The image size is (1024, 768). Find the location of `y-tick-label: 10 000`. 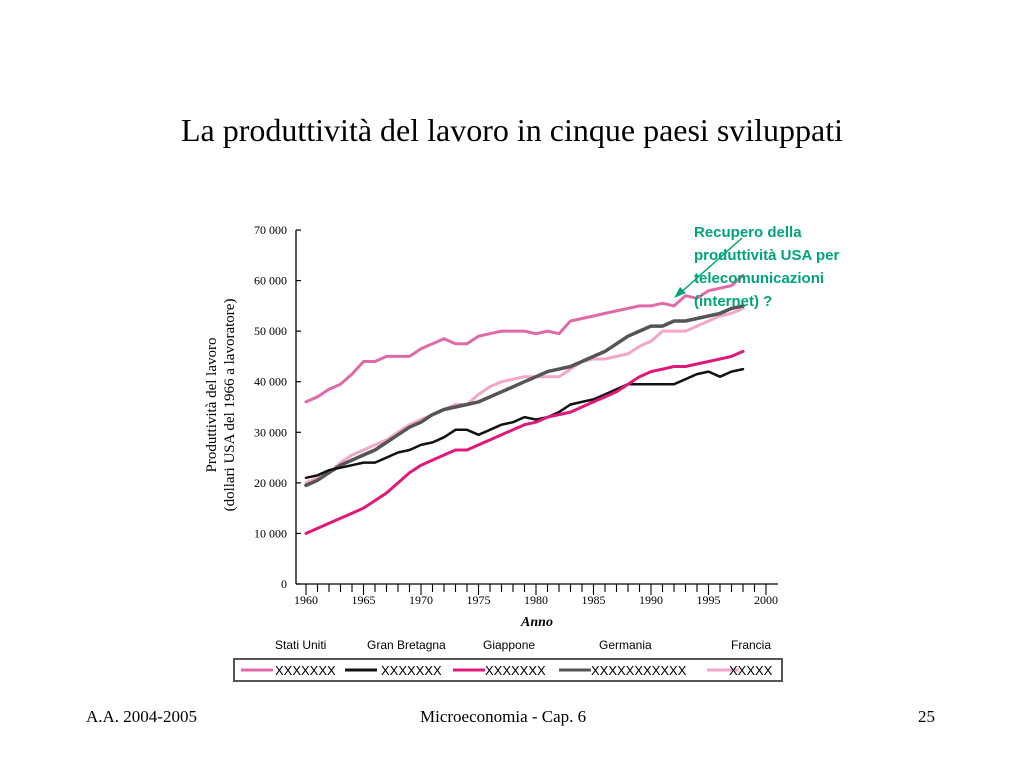

y-tick-label: 10 000 is located at coordinates (270, 533).